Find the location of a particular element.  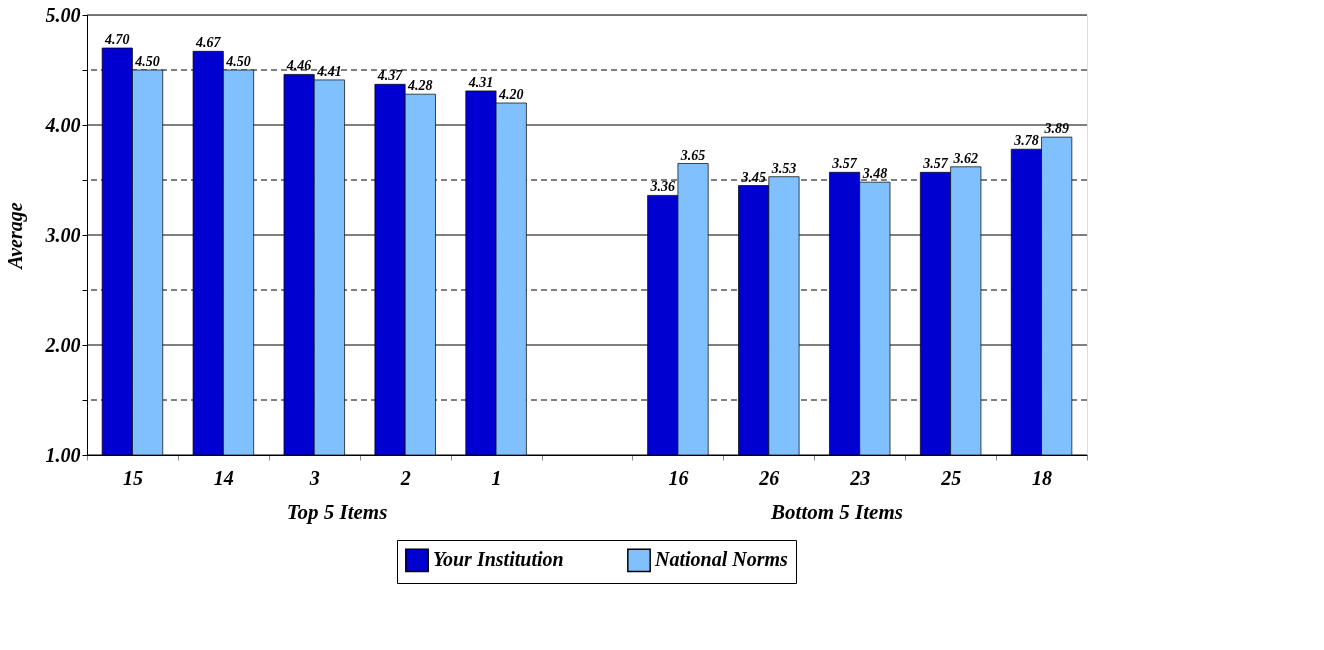

y-axis-title: Average is located at coordinates (15, 236).